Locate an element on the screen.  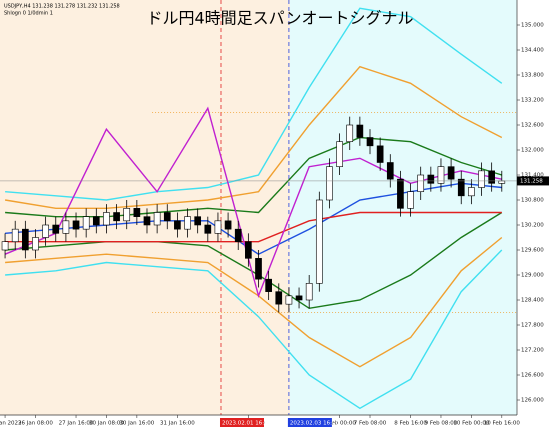
current-price-label: 131.258 is located at coordinates (531, 181).